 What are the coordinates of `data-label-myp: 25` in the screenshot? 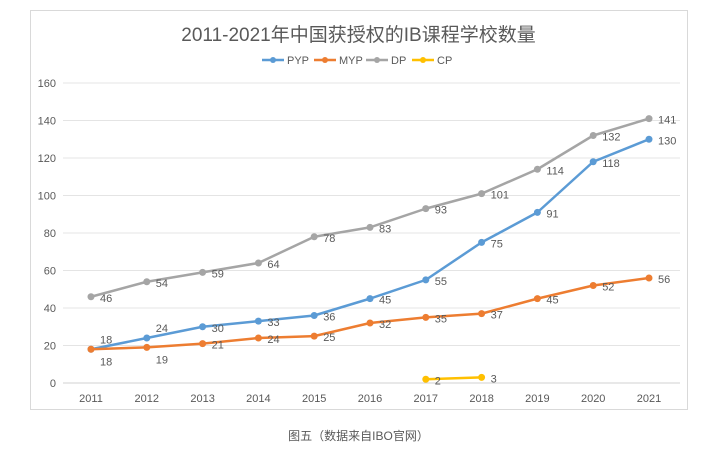 It's located at (329, 338).